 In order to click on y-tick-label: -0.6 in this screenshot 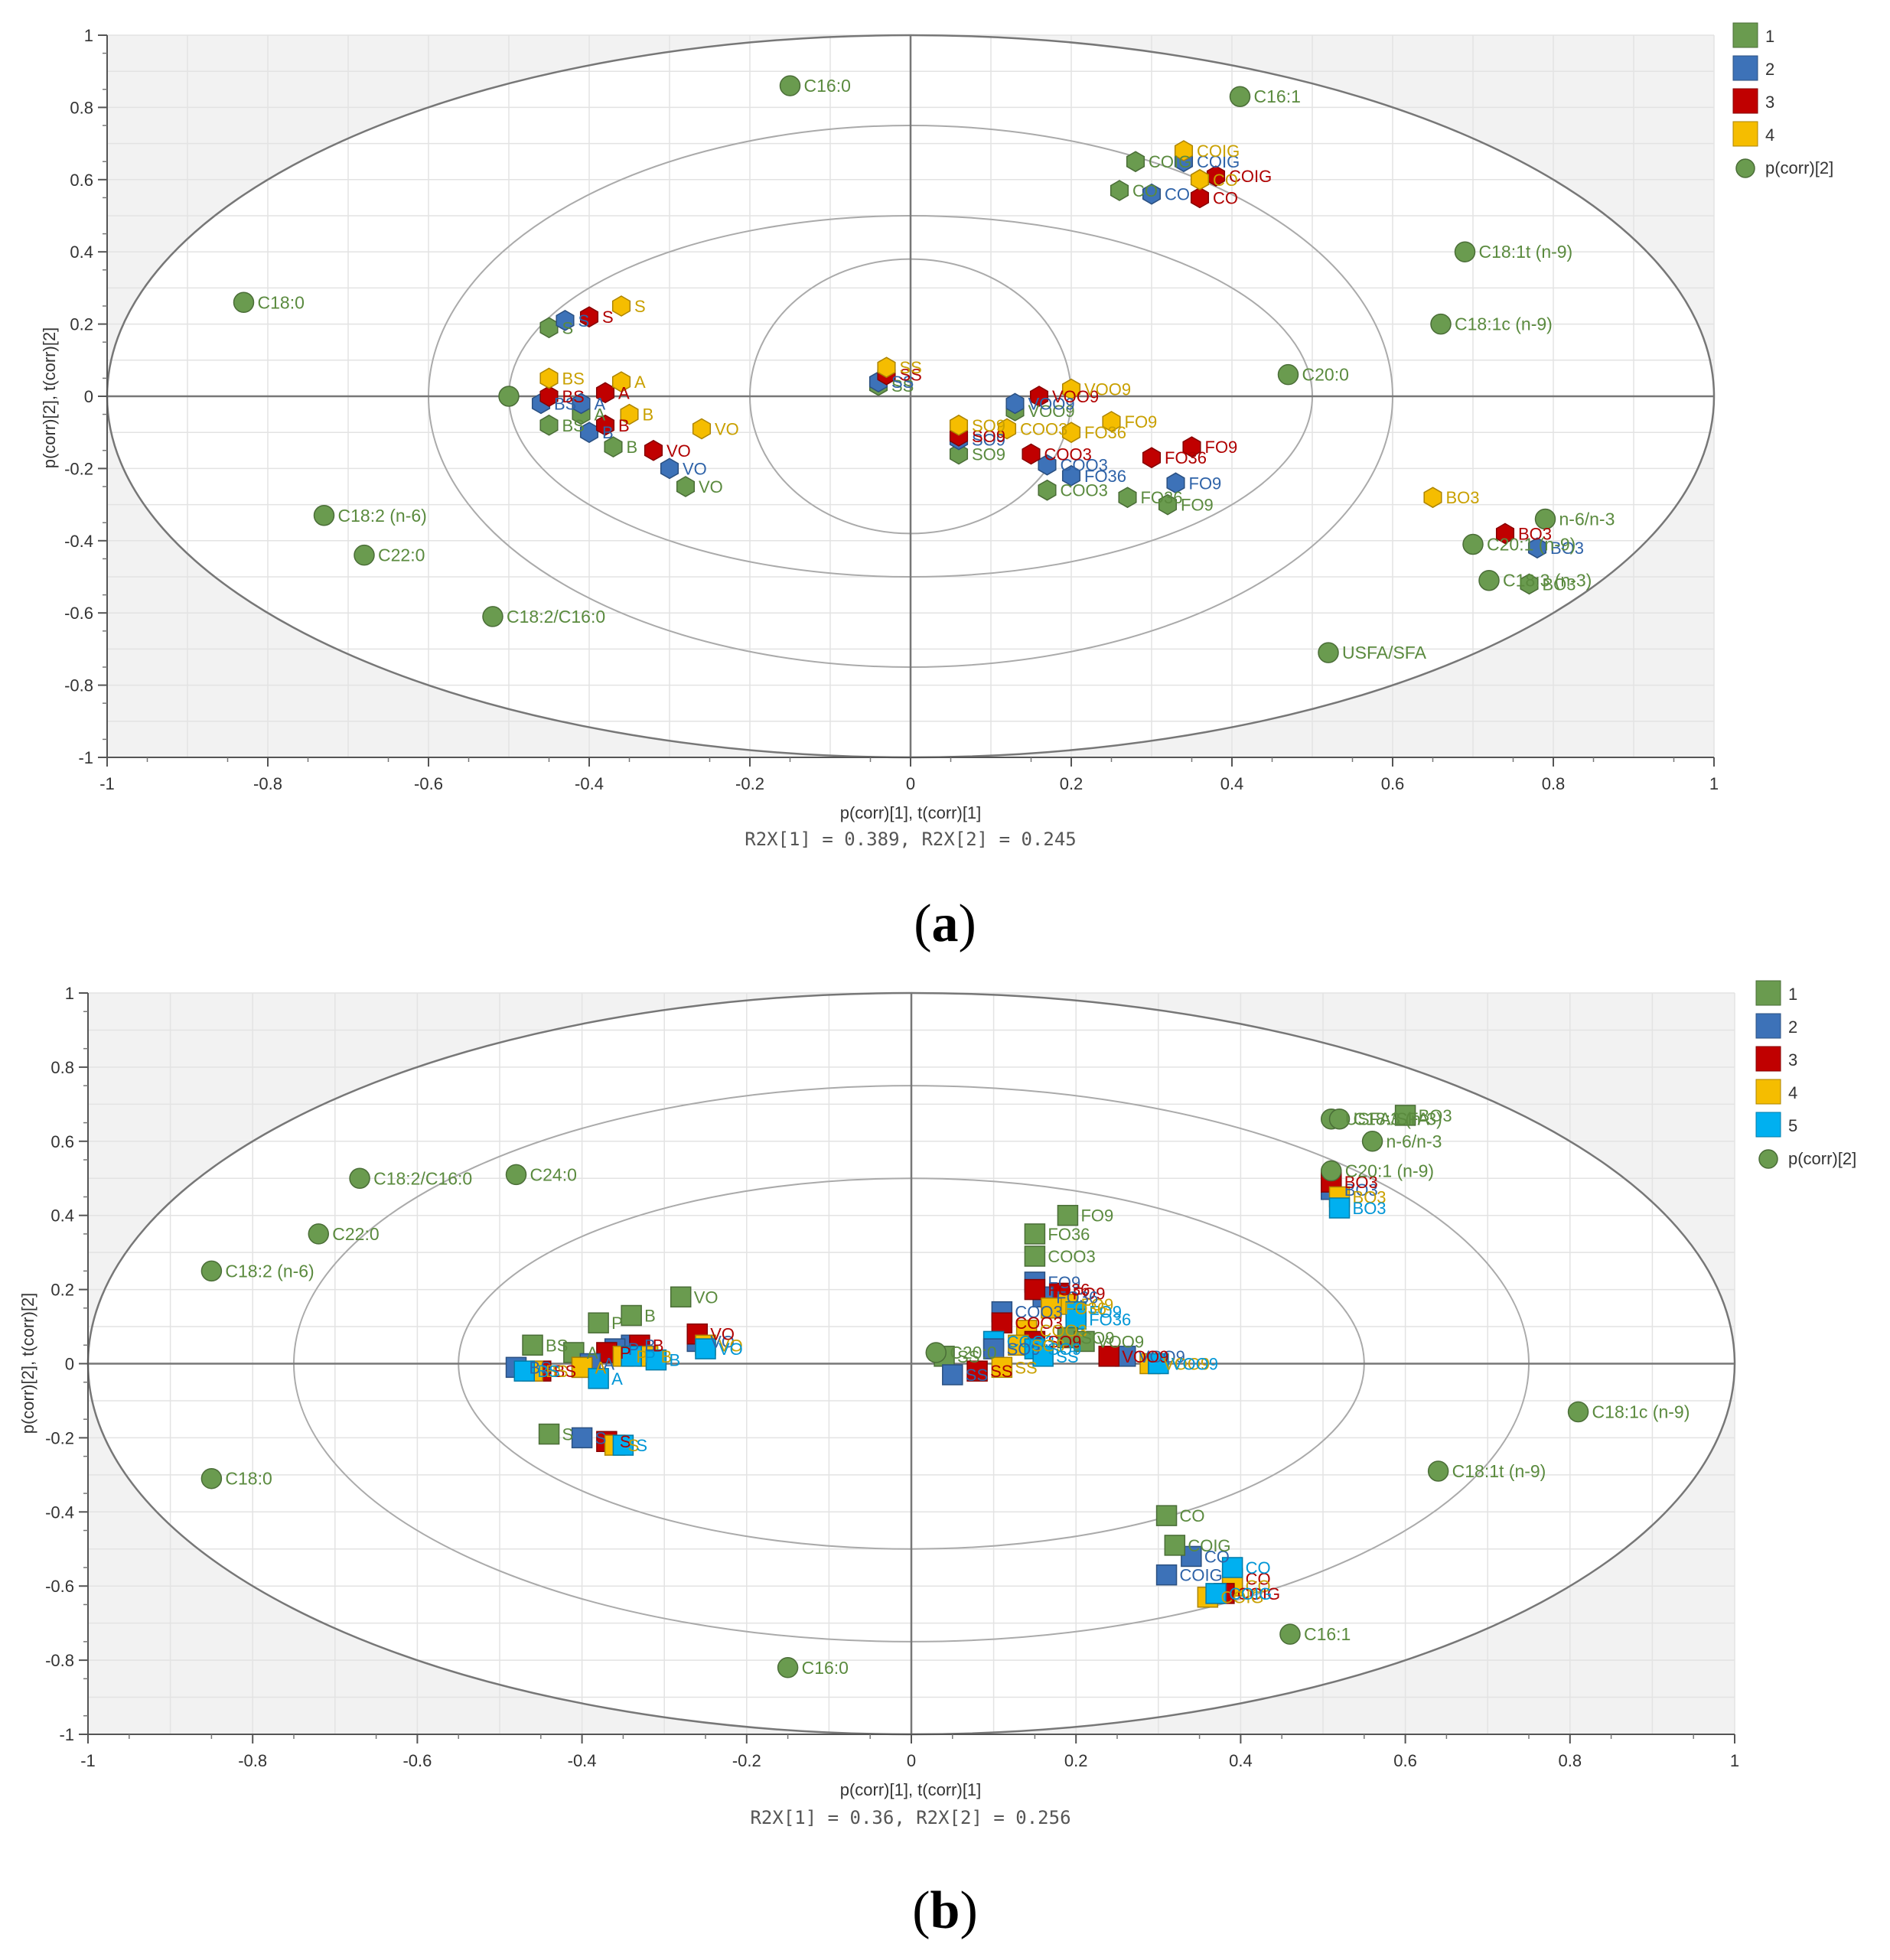, I will do `click(60, 1586)`.